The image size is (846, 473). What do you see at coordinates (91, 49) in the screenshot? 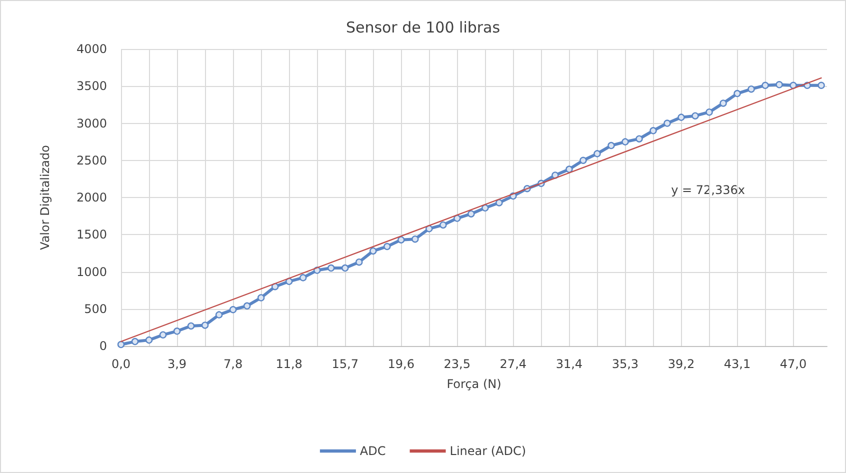
I see `y-tick-label: 4000` at bounding box center [91, 49].